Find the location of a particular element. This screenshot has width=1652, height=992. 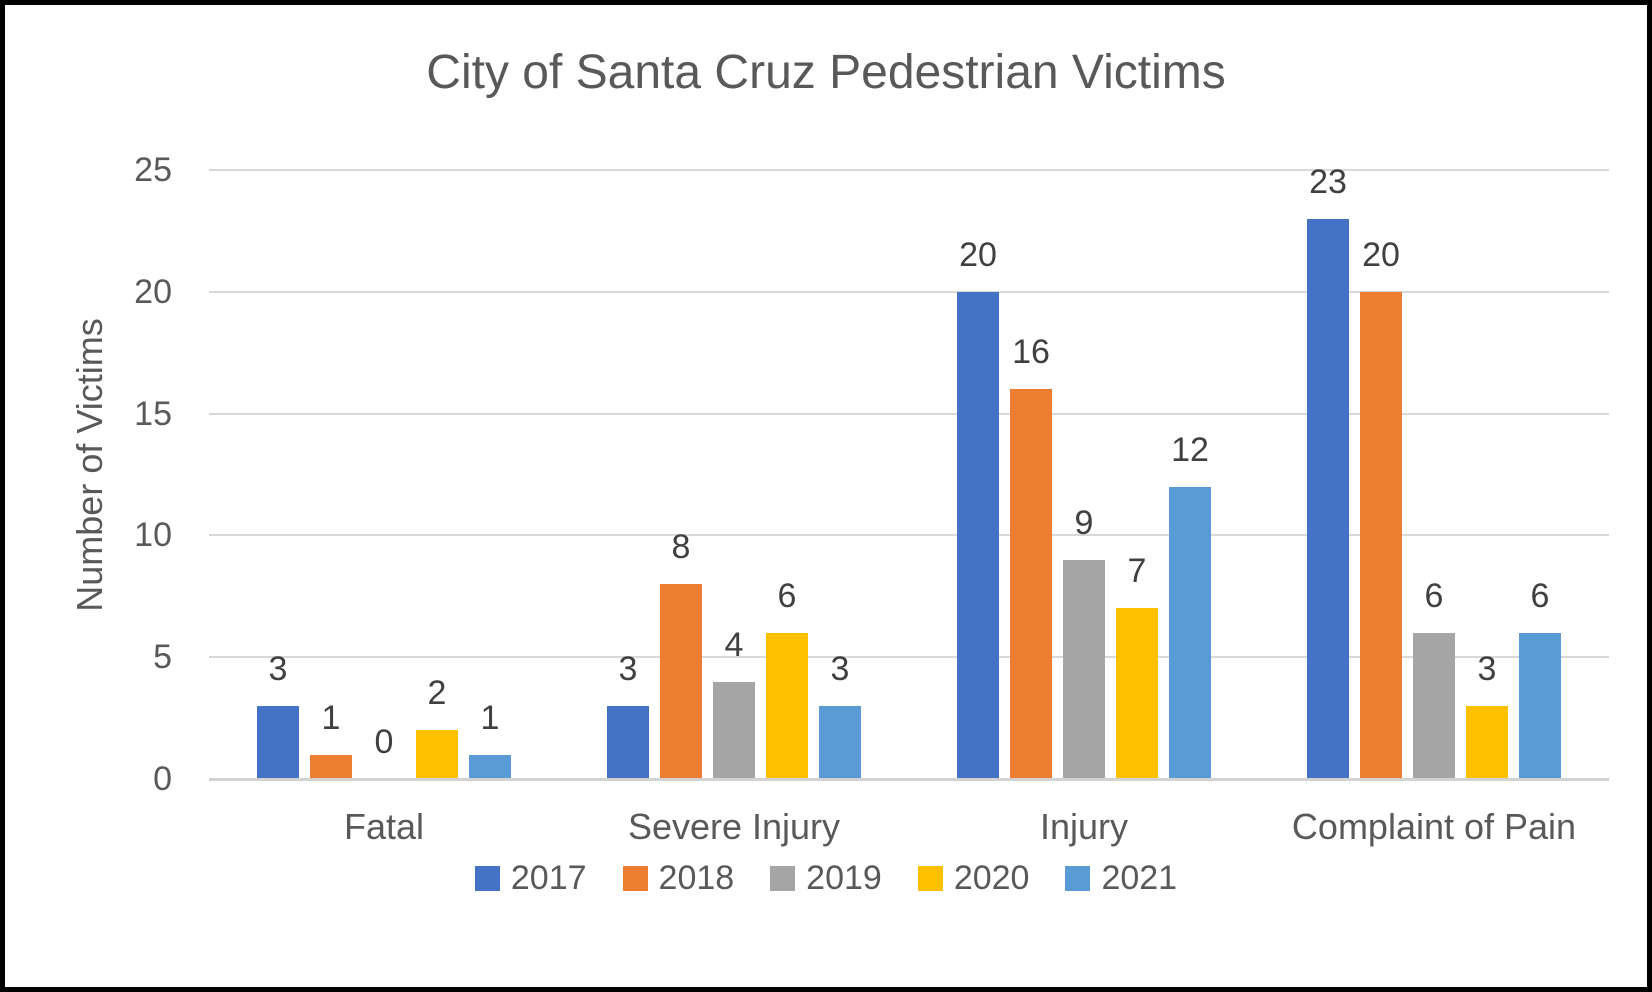

bar-2017-complaint-of-pain: 23 is located at coordinates (1328, 472).